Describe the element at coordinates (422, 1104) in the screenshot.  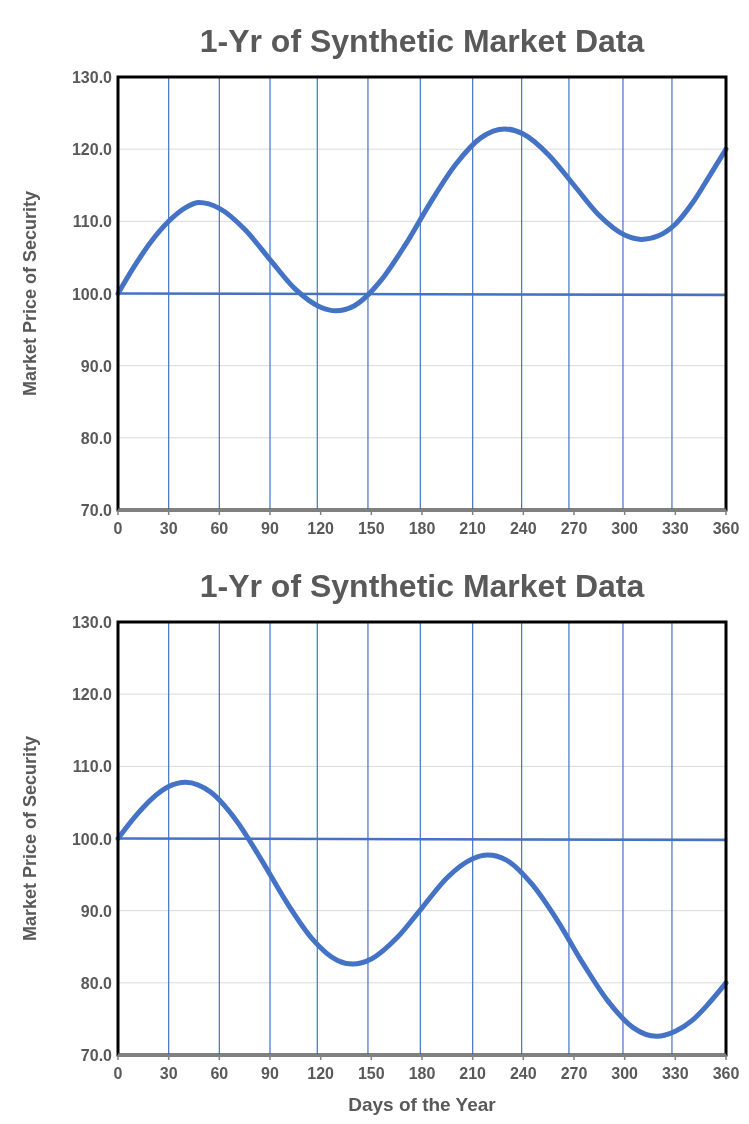
I see `x-axis-title: Days of the Year` at that location.